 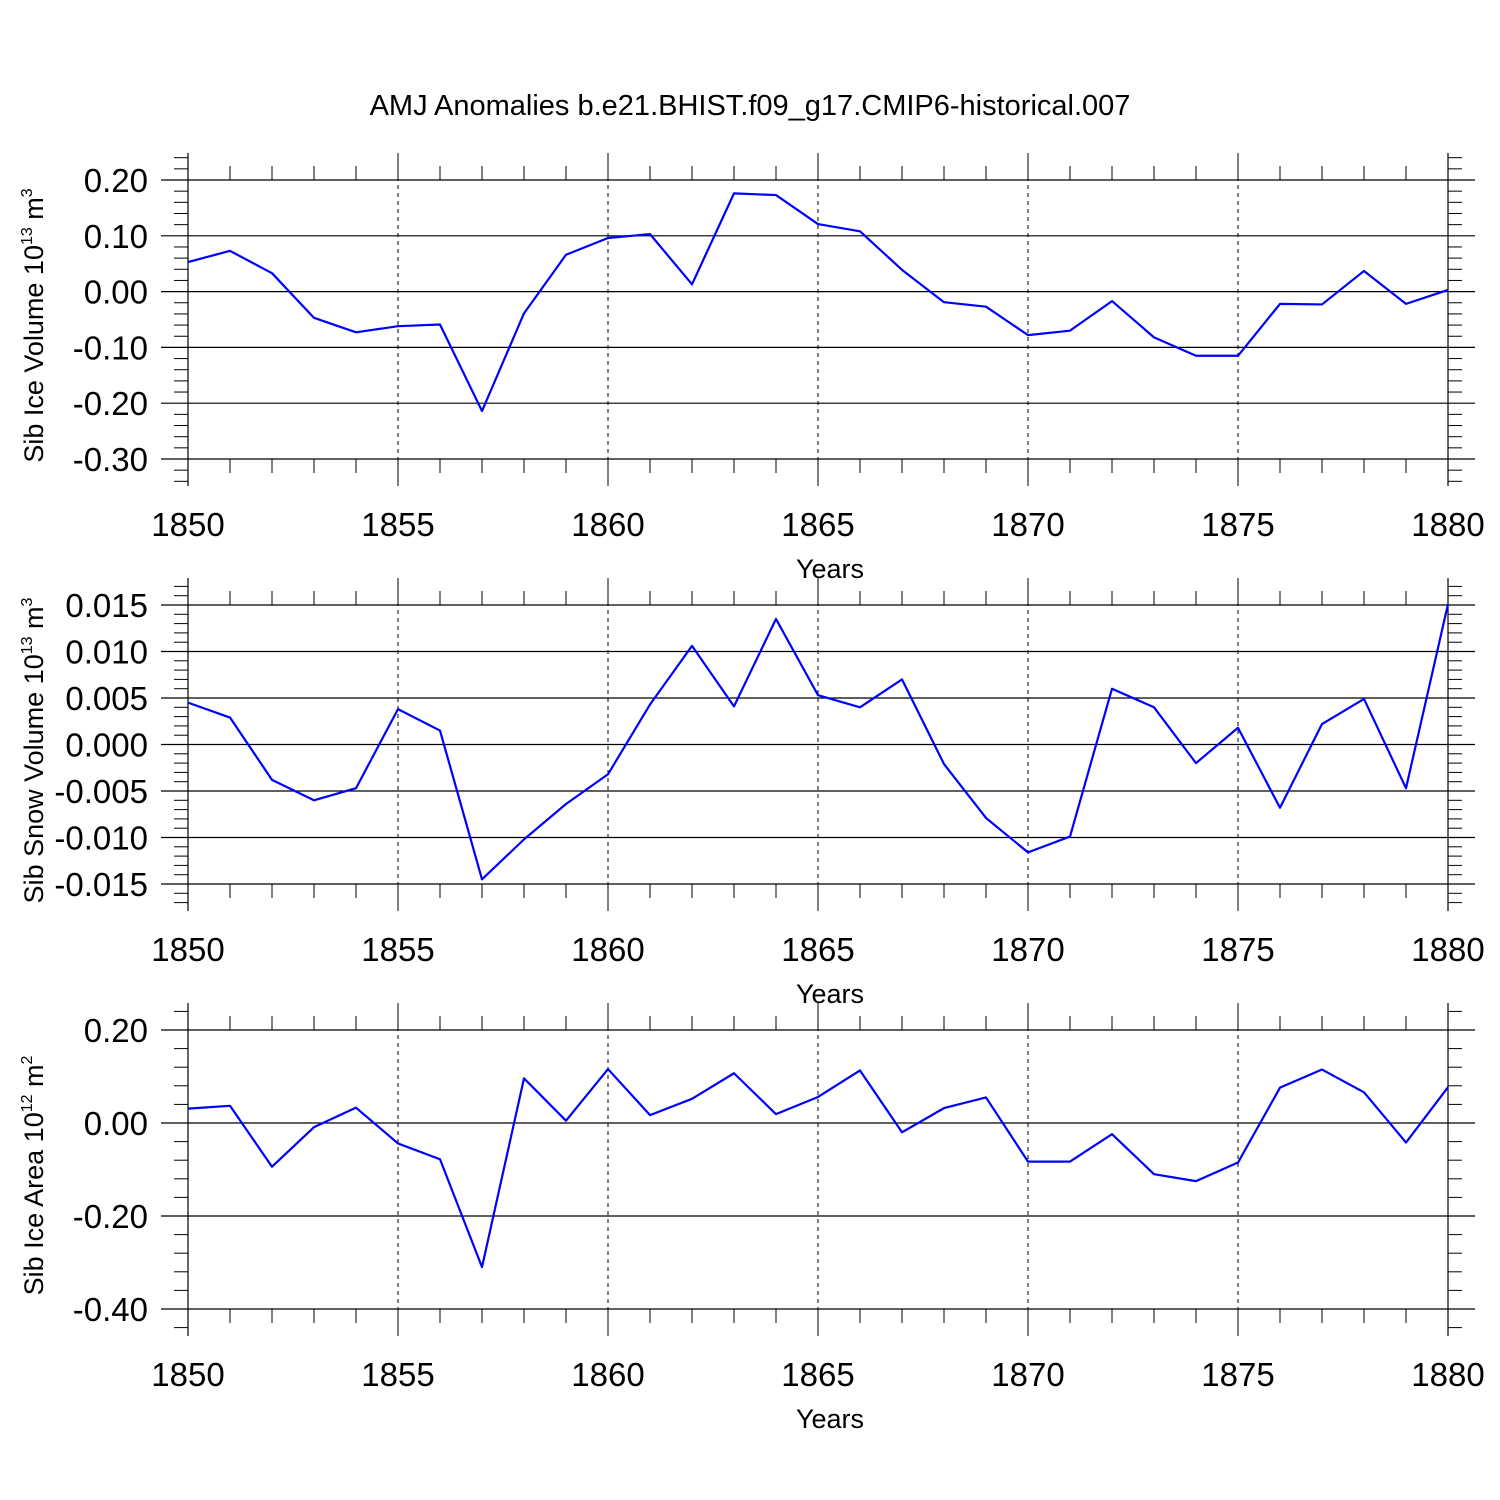 What do you see at coordinates (101, 884) in the screenshot?
I see `y-tick-label: -0.015` at bounding box center [101, 884].